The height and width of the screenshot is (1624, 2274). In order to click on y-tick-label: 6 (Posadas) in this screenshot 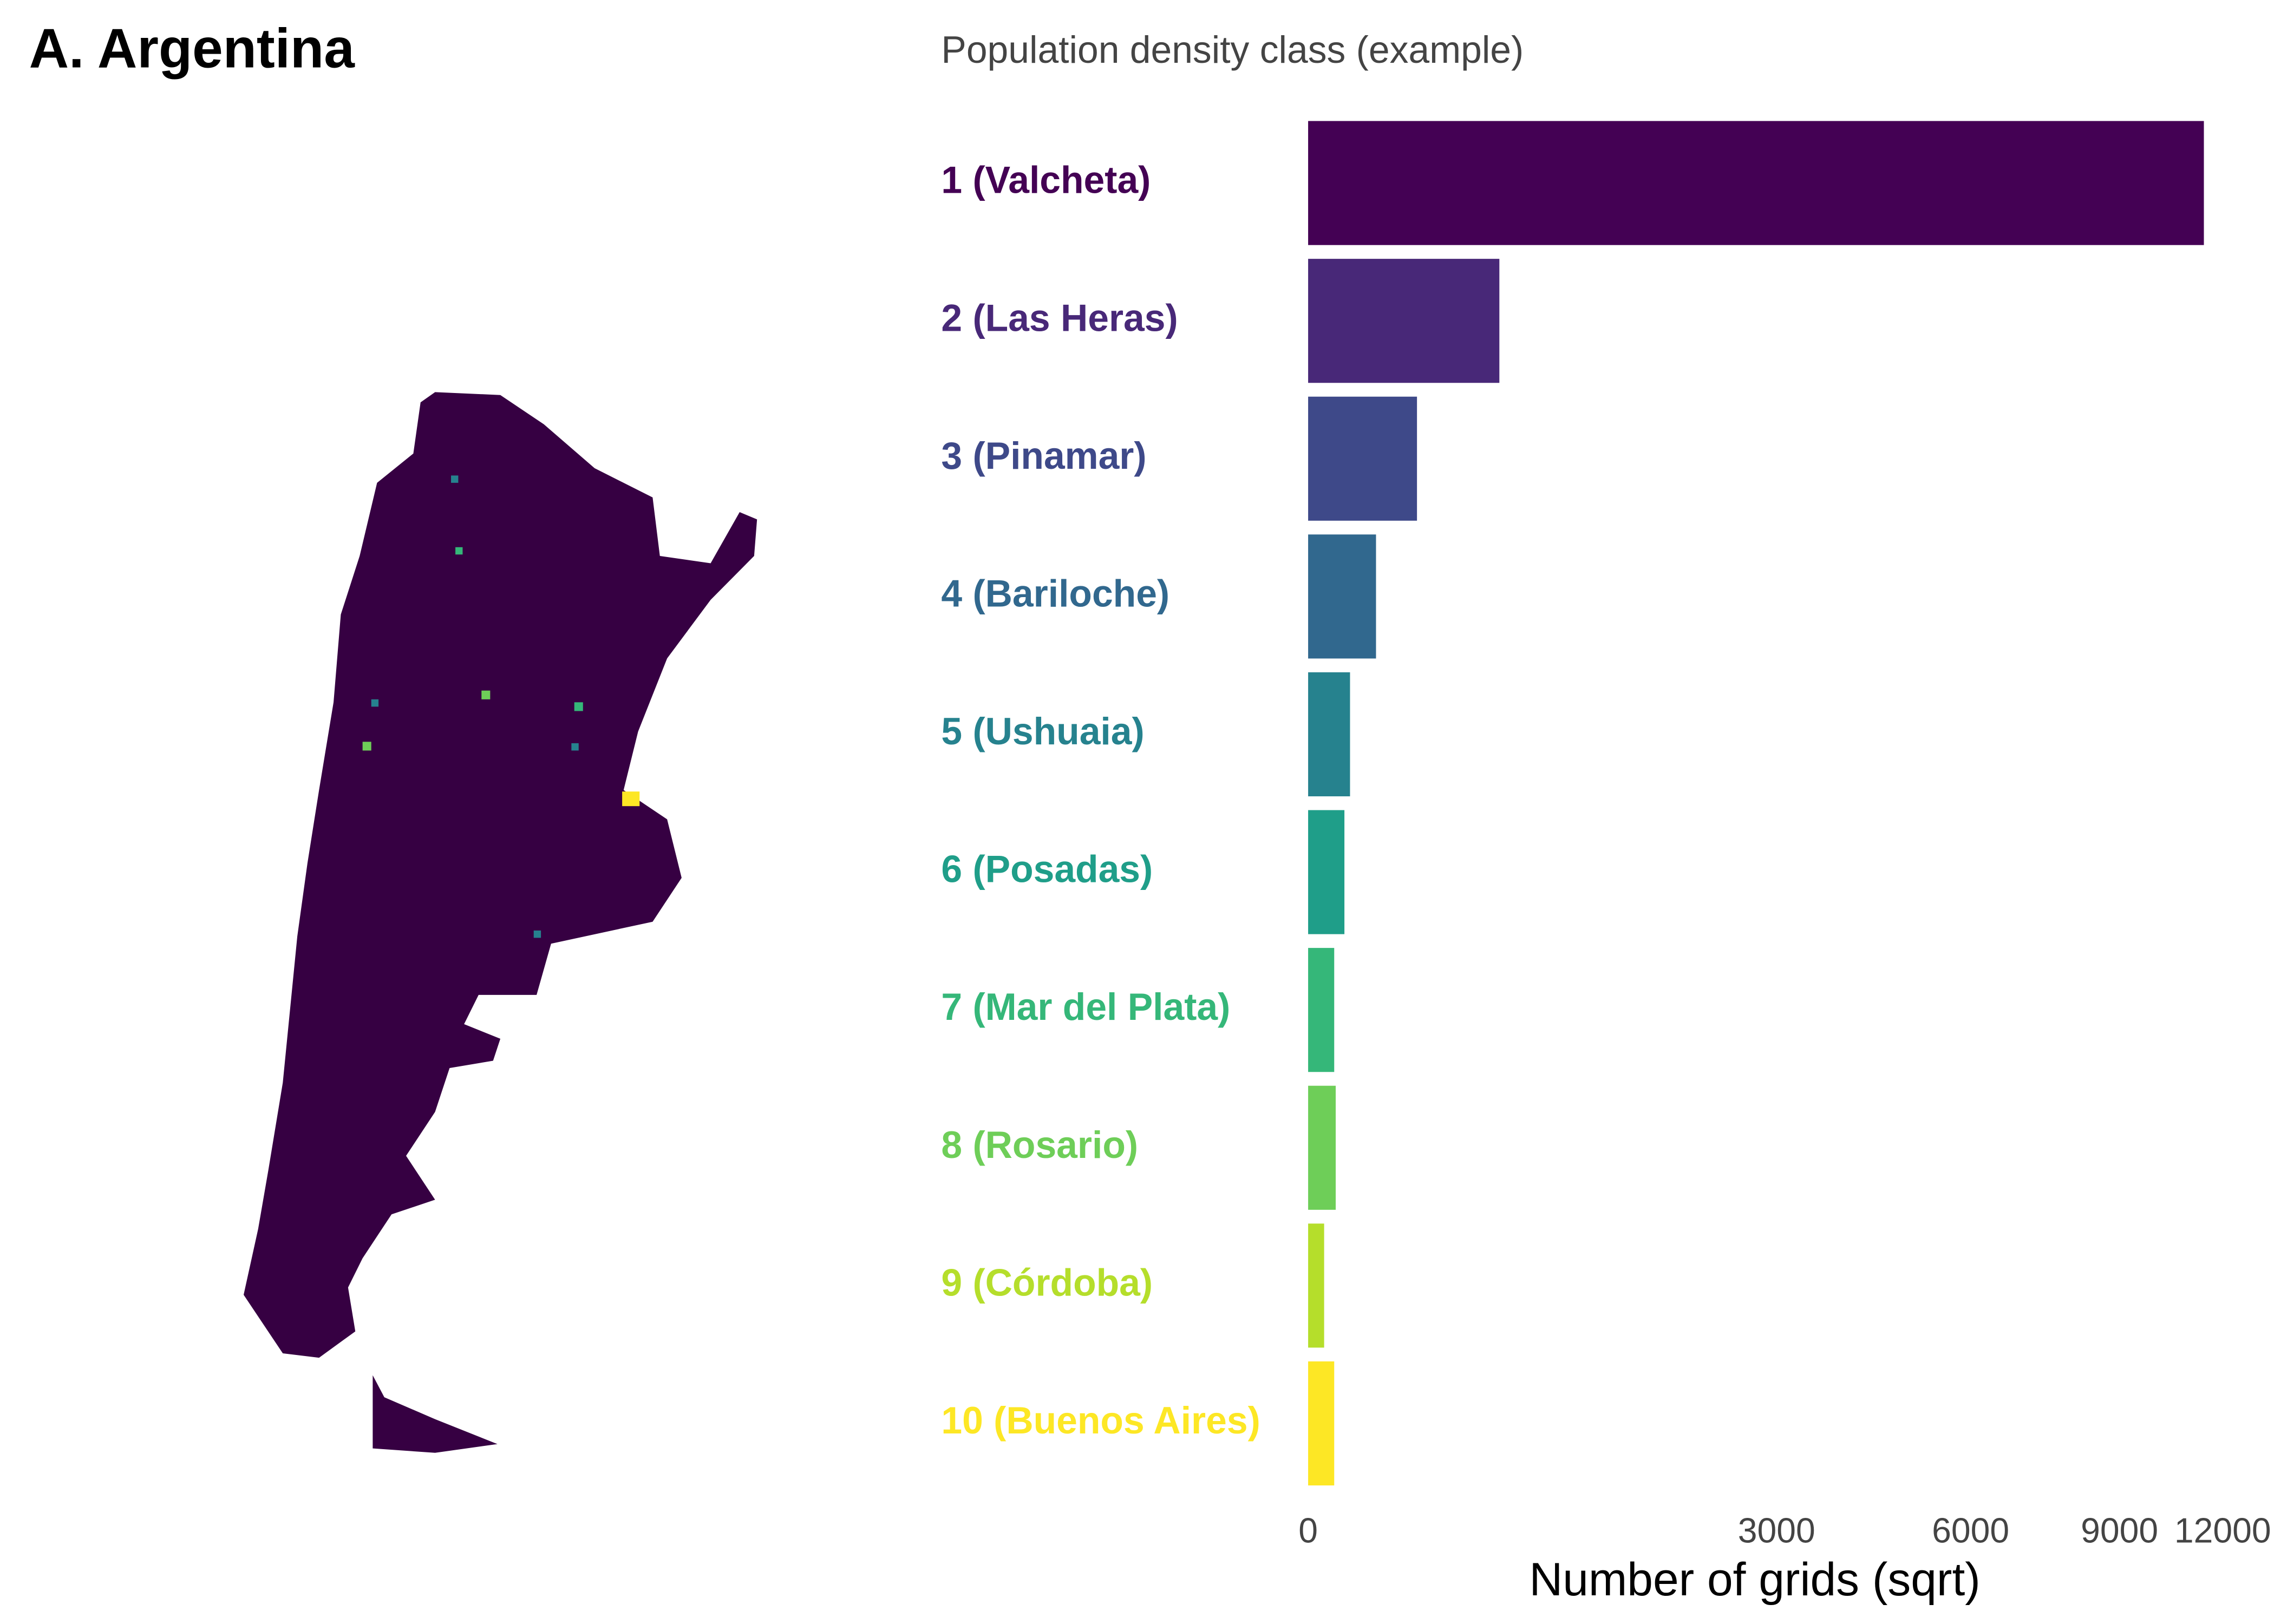, I will do `click(1047, 869)`.